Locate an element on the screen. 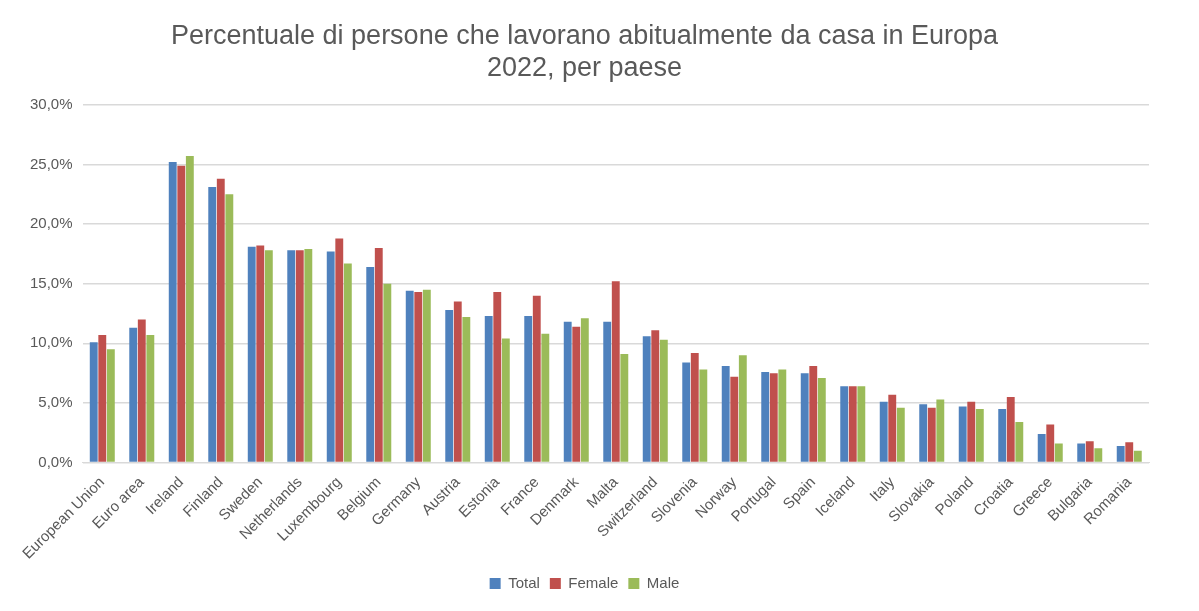 The height and width of the screenshot is (611, 1199). y-tick-label: 30,0% is located at coordinates (51, 103).